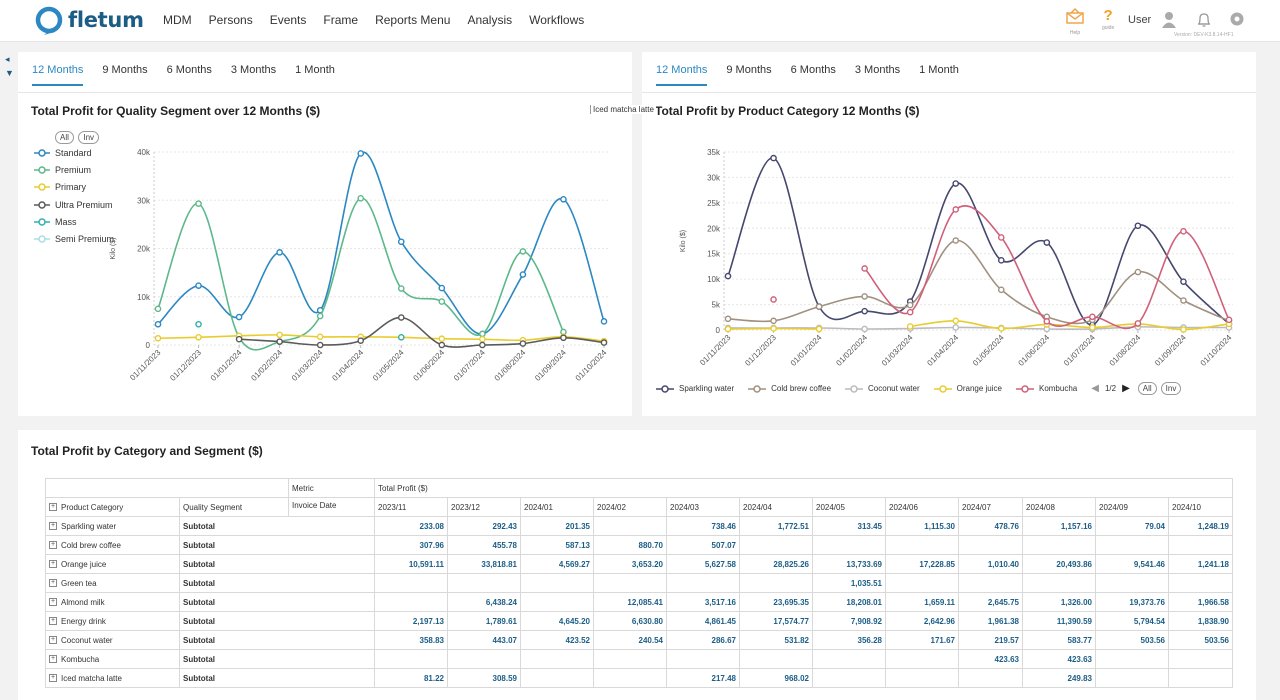  What do you see at coordinates (411, 564) in the screenshot?
I see `value-cell: 10,591.11` at bounding box center [411, 564].